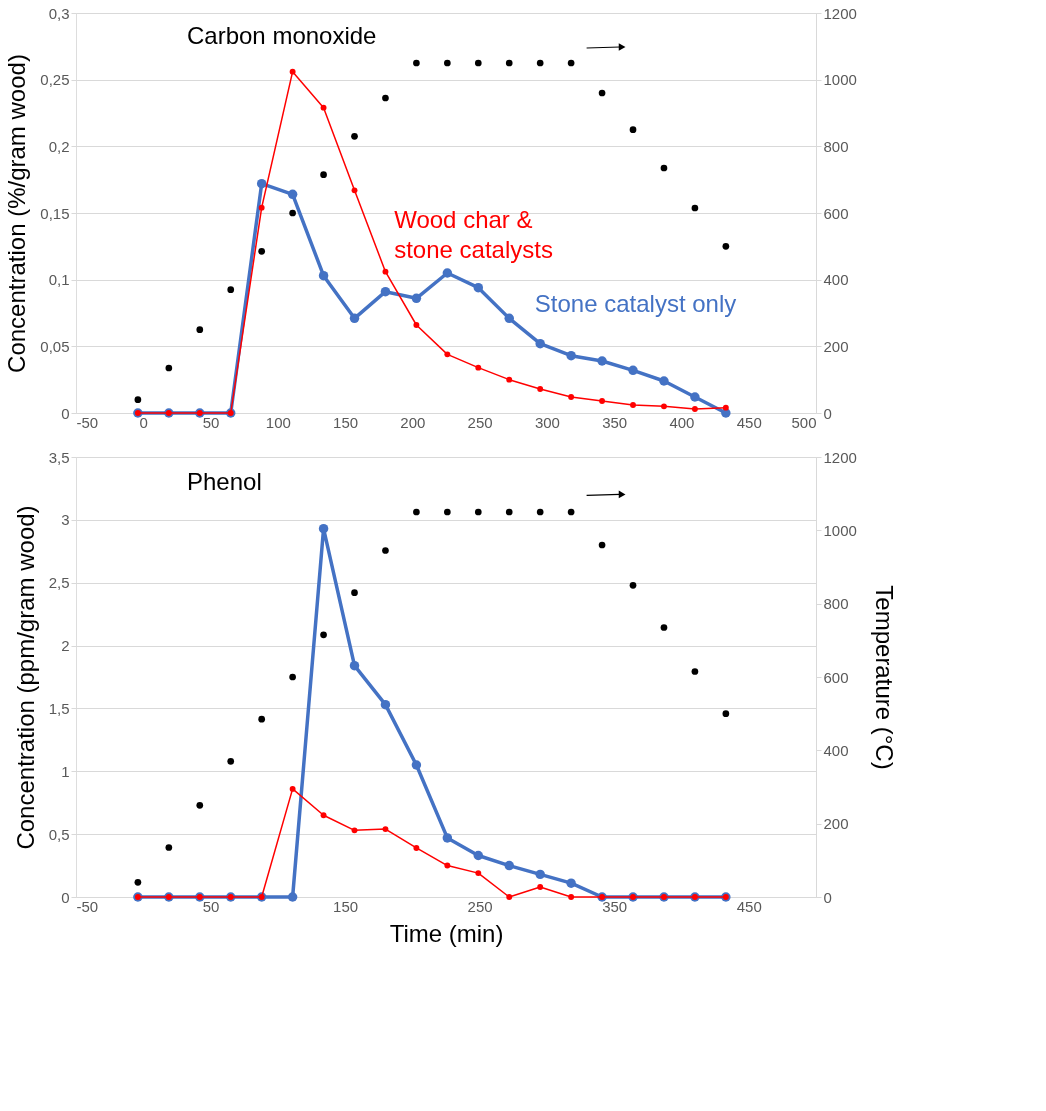  What do you see at coordinates (65, 646) in the screenshot?
I see `y-tick-label: 2` at bounding box center [65, 646].